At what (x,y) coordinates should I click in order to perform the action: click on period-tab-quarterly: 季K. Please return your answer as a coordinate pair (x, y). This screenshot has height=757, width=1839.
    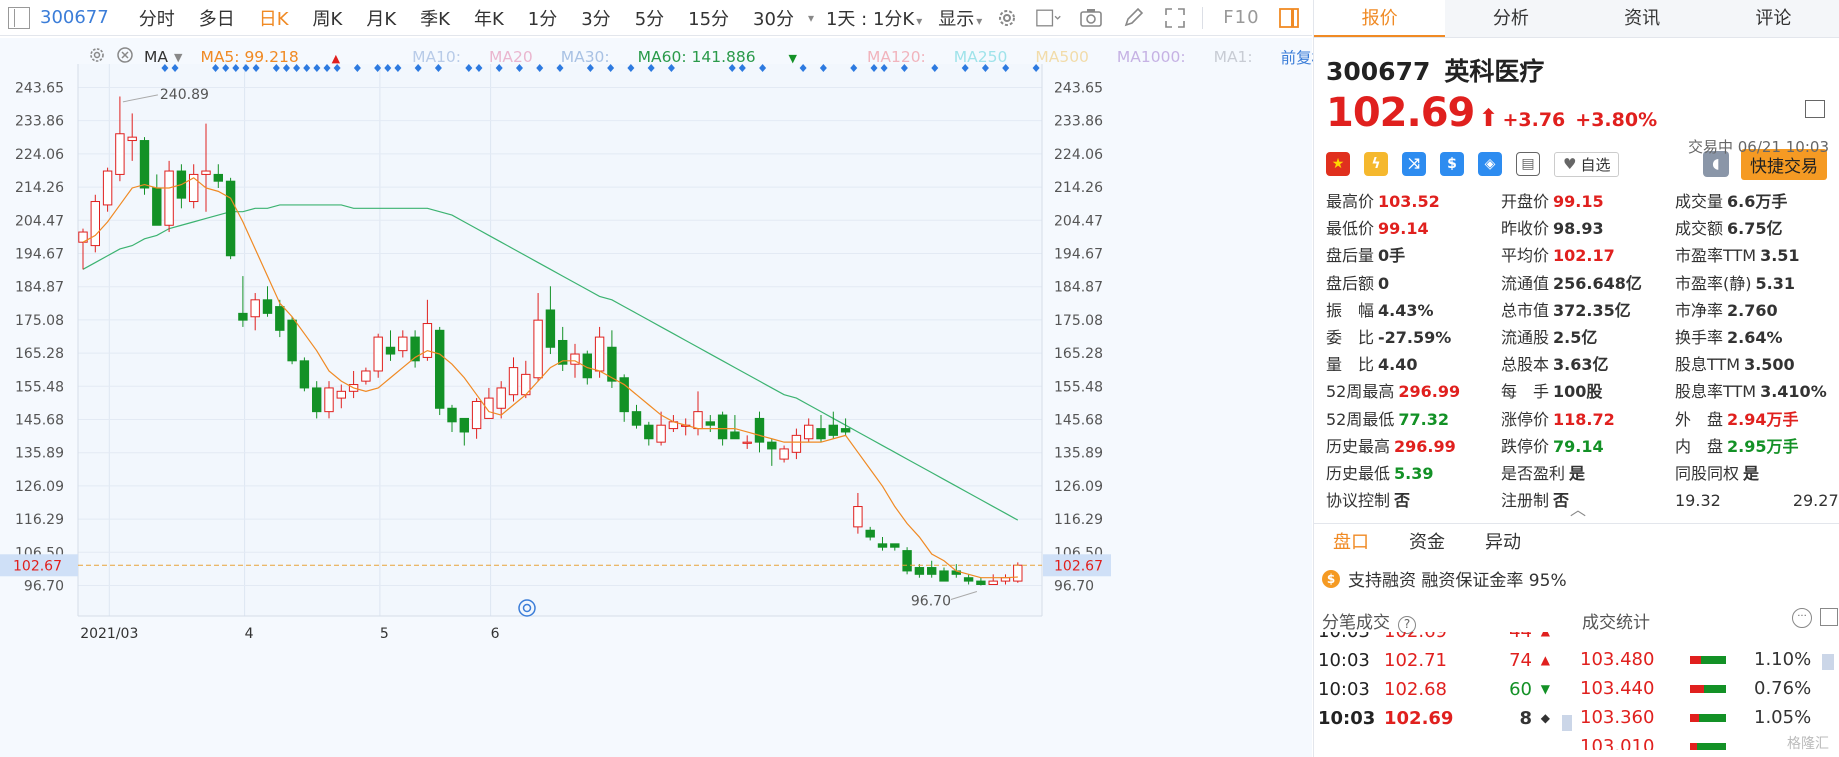
    Looking at the image, I should click on (435, 19).